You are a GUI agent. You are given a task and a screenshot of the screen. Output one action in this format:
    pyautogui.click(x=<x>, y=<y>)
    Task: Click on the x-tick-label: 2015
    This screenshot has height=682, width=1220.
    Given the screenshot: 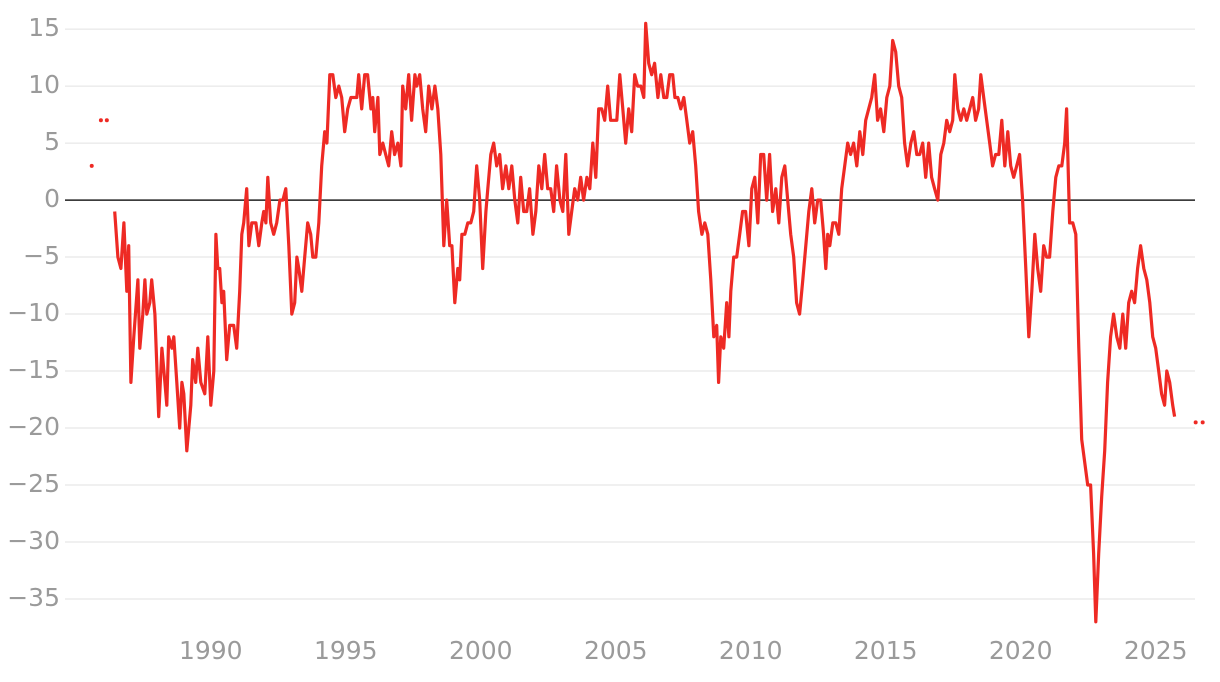 What is the action you would take?
    pyautogui.click(x=886, y=650)
    